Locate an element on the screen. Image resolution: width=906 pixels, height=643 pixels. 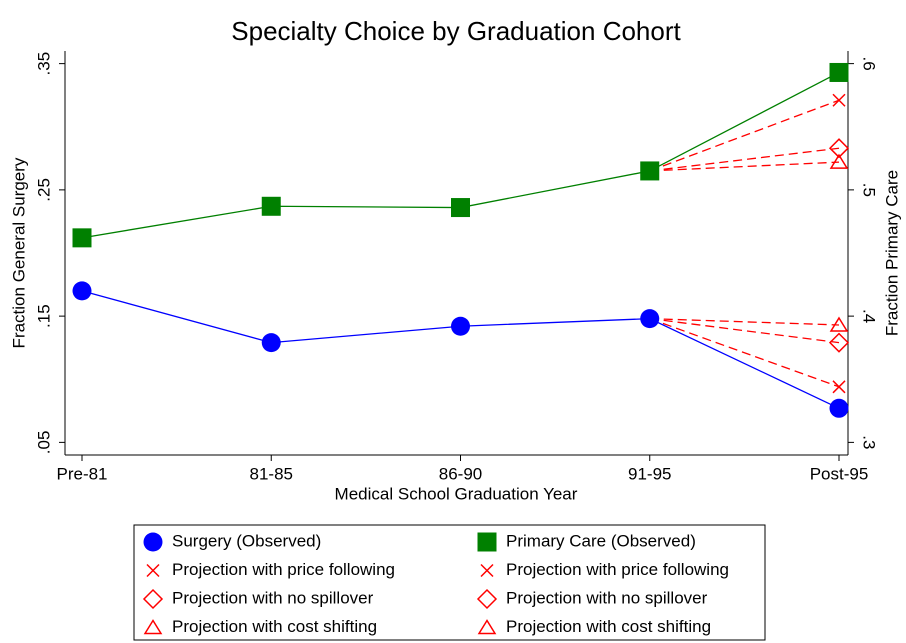
x-tick-label: 91-95 is located at coordinates (649, 473).